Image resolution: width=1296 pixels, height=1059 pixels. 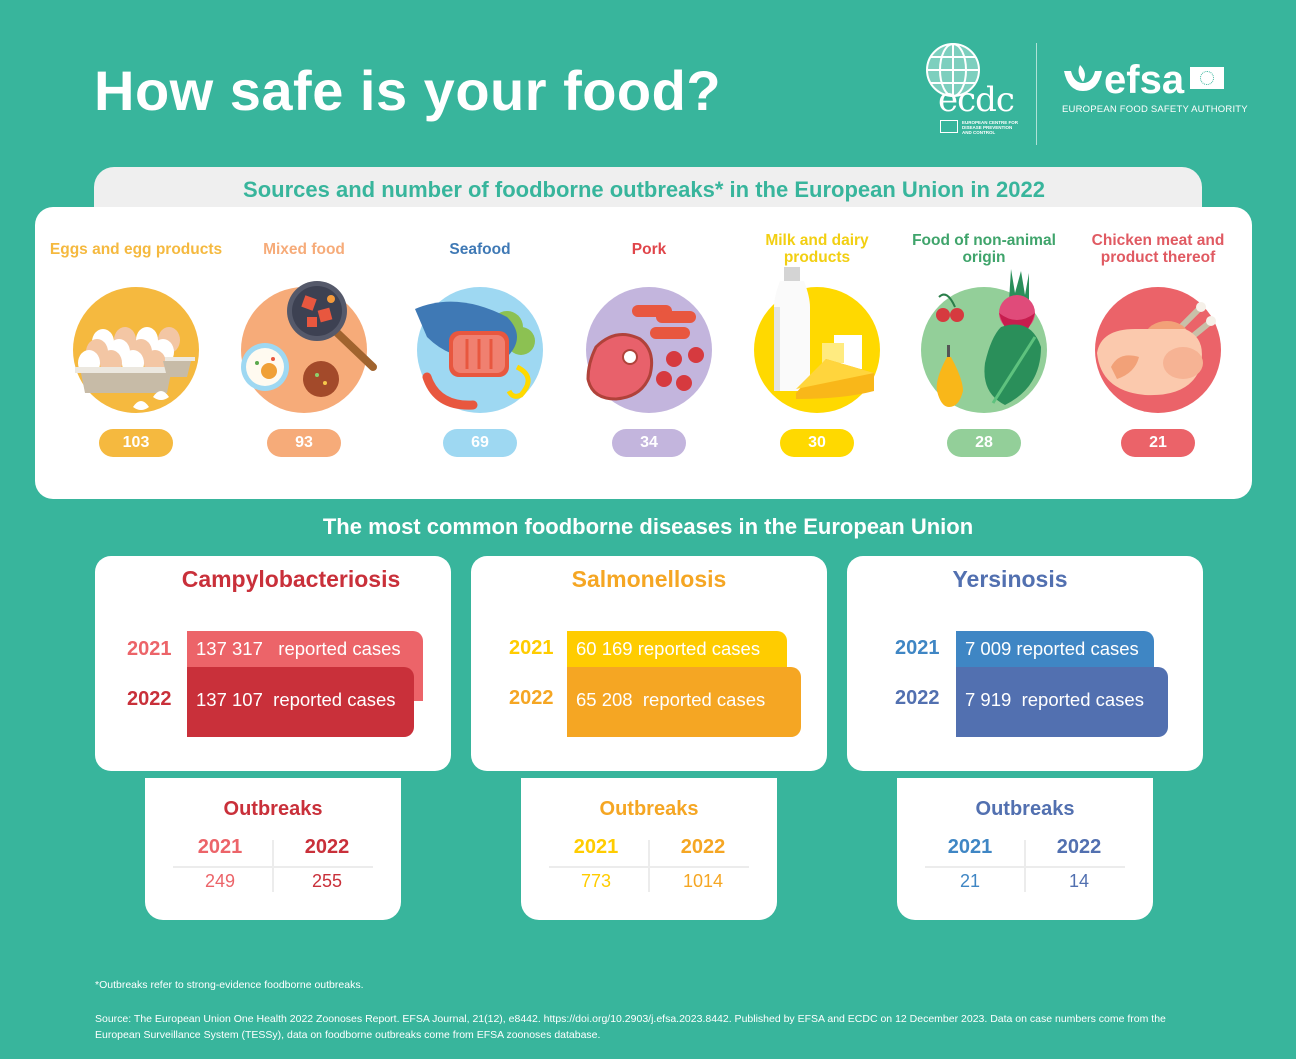 What do you see at coordinates (327, 881) in the screenshot?
I see `outbreaks-value-2022: 255` at bounding box center [327, 881].